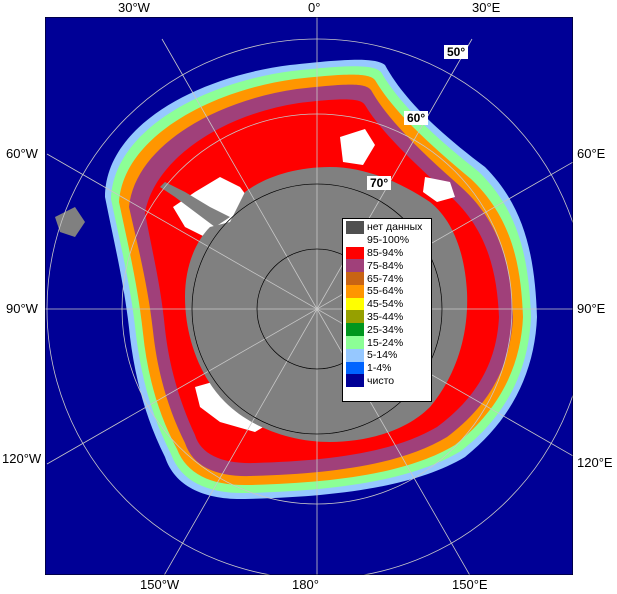  I want to click on legend-label: 15-24%, so click(385, 342).